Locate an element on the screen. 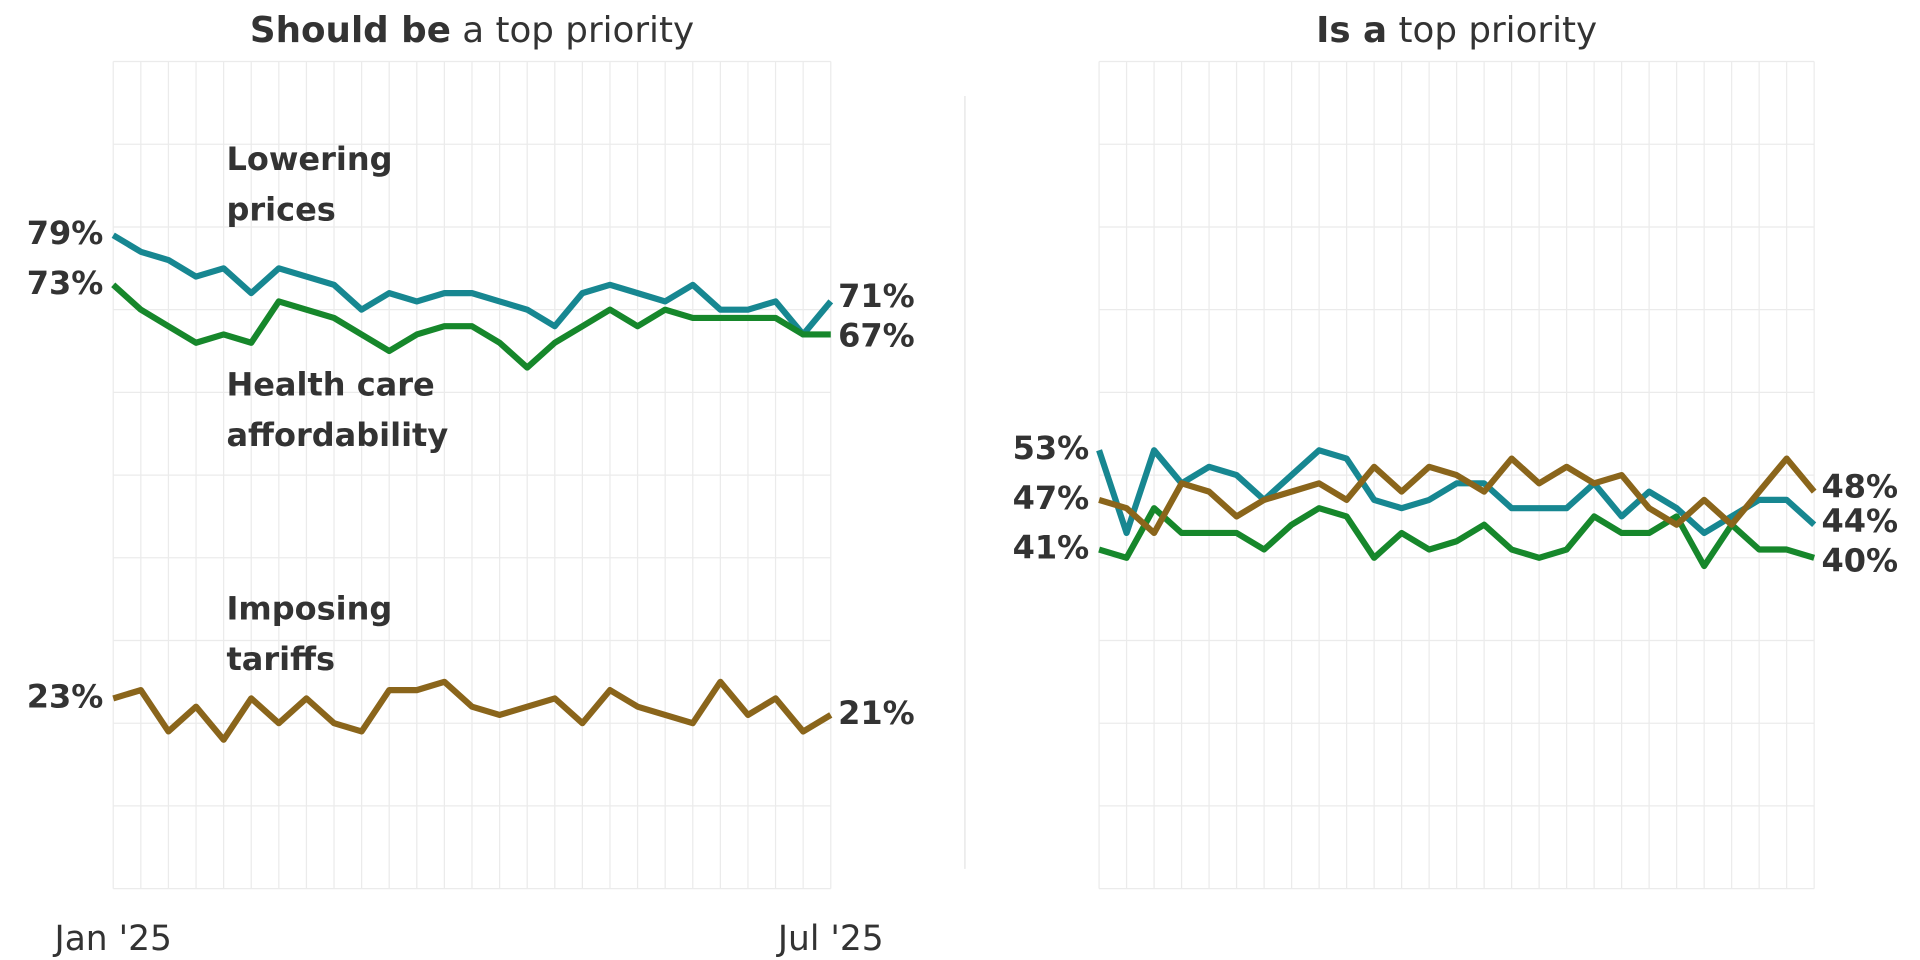  title-rest: top priority is located at coordinates (1498, 30).